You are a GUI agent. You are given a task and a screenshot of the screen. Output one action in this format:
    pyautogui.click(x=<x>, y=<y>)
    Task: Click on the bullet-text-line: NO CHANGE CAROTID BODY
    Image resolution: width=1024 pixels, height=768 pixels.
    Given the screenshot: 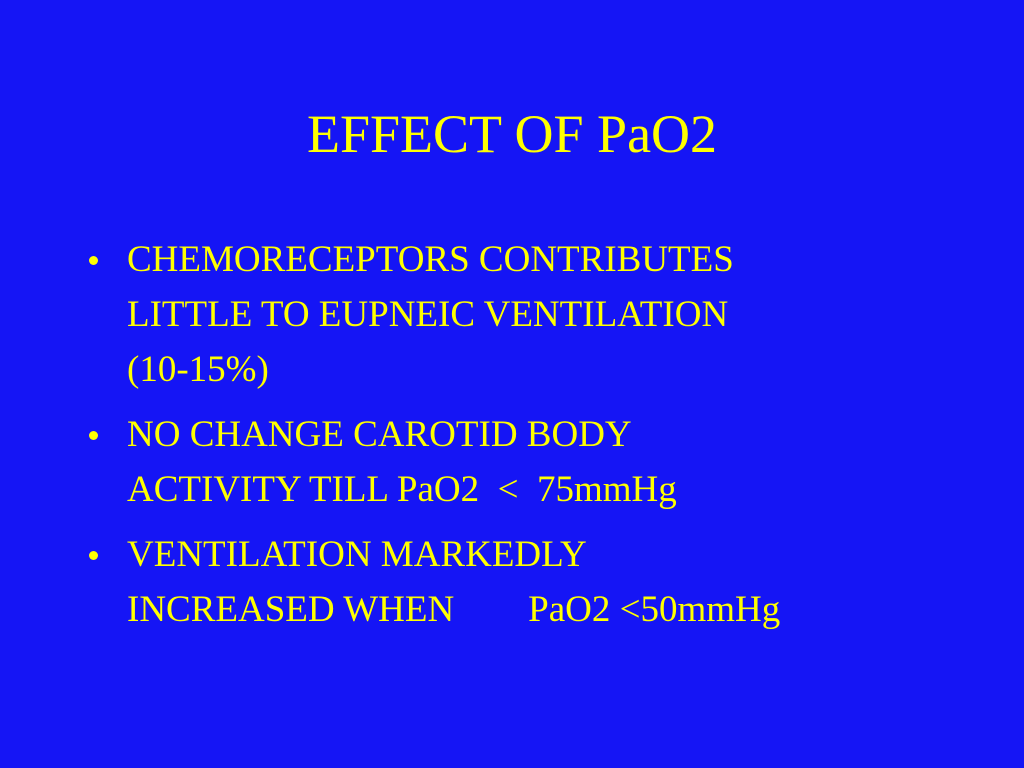 What is the action you would take?
    pyautogui.click(x=379, y=434)
    